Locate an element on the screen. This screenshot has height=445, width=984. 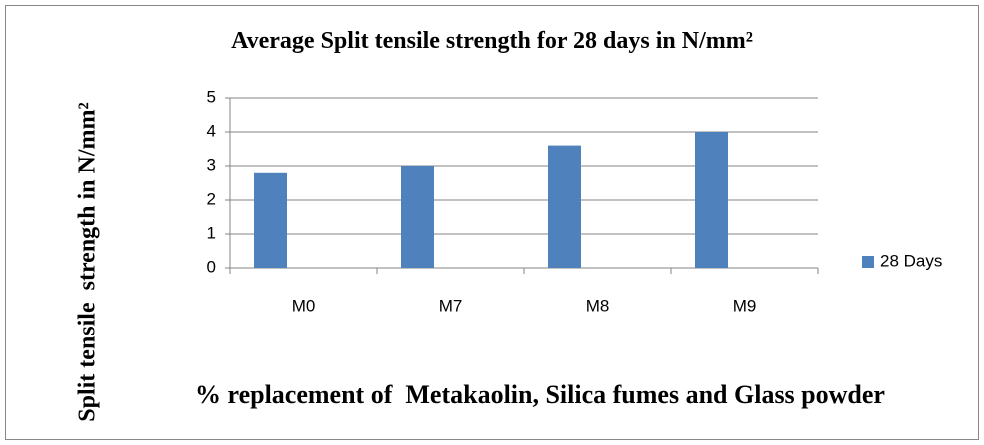
y-tick-label: 2 is located at coordinates (211, 198).